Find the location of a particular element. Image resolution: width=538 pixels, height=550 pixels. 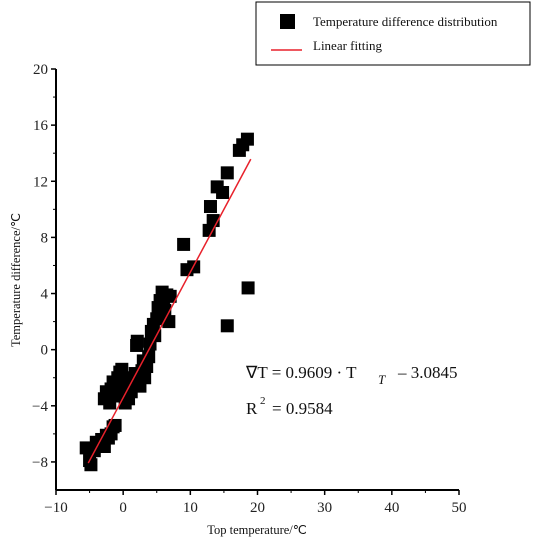

equation-annotation: ∇T = 0.9609 · T T – 3.0845 R 2 = 0.9584 is located at coordinates (351, 390).